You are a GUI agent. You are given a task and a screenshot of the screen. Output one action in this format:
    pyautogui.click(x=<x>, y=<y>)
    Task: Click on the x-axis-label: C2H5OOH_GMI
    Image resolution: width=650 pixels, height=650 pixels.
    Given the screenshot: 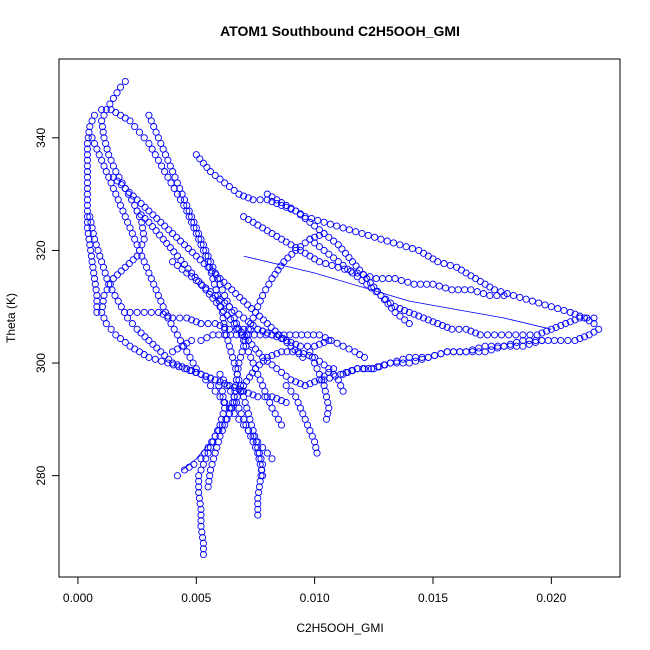 What is the action you would take?
    pyautogui.click(x=339, y=628)
    